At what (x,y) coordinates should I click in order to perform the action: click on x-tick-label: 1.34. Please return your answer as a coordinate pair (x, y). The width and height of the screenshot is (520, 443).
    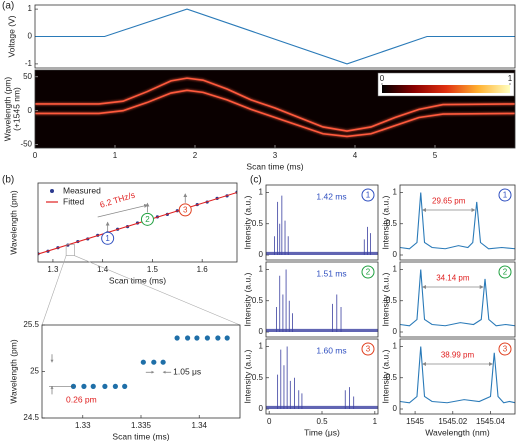
    Looking at the image, I should click on (199, 425).